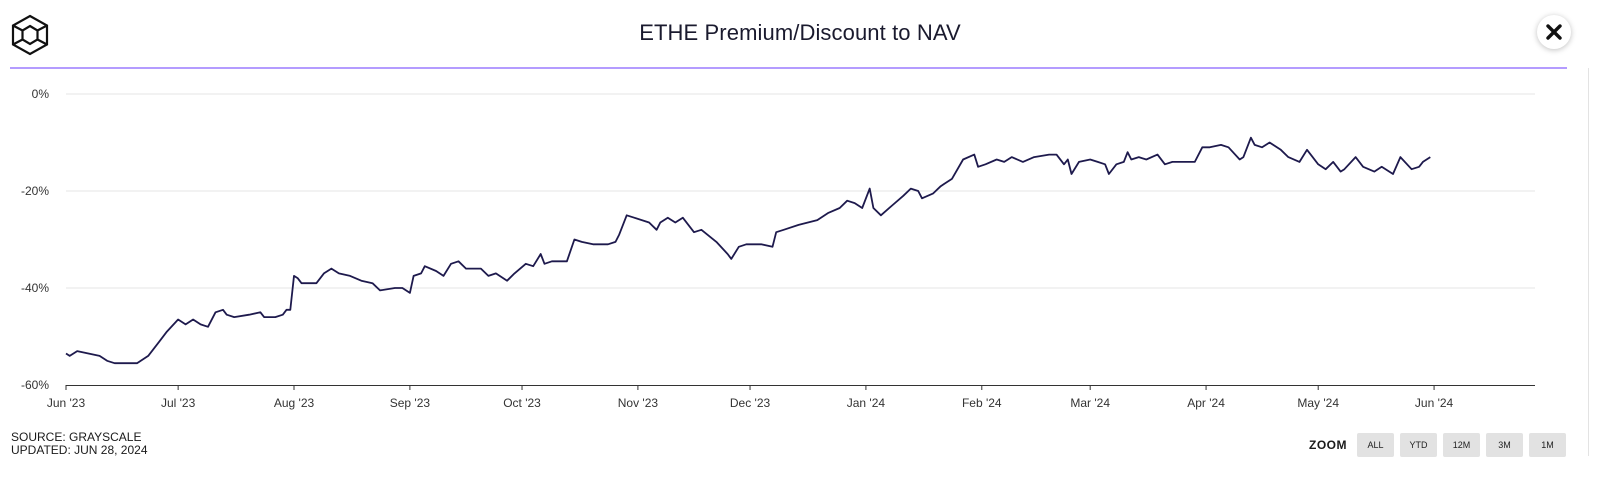 Image resolution: width=1600 pixels, height=487 pixels. What do you see at coordinates (1206, 403) in the screenshot?
I see `x-tick-label: Apr '24` at bounding box center [1206, 403].